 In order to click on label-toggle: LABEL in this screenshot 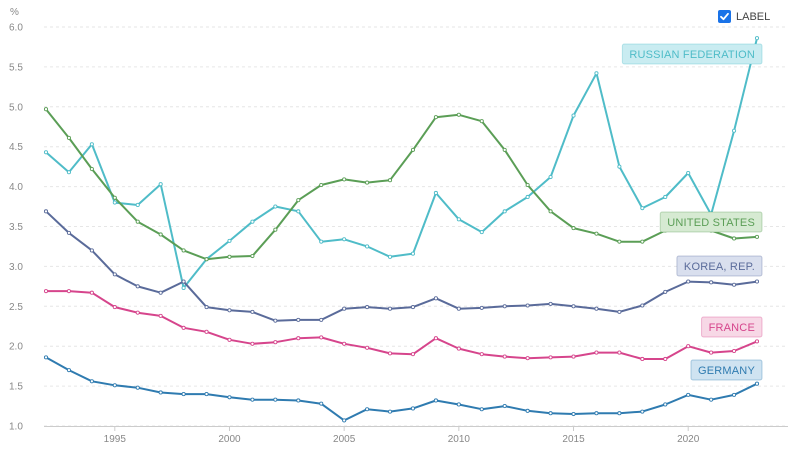, I will do `click(744, 16)`.